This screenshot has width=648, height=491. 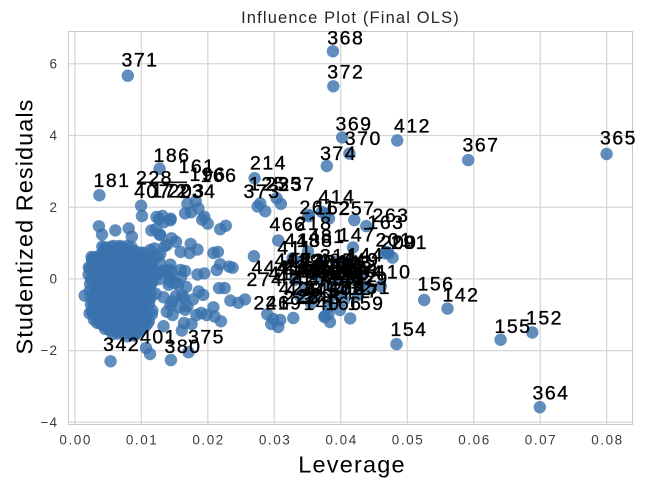 I want to click on svg-text: −4, so click(x=49, y=422).